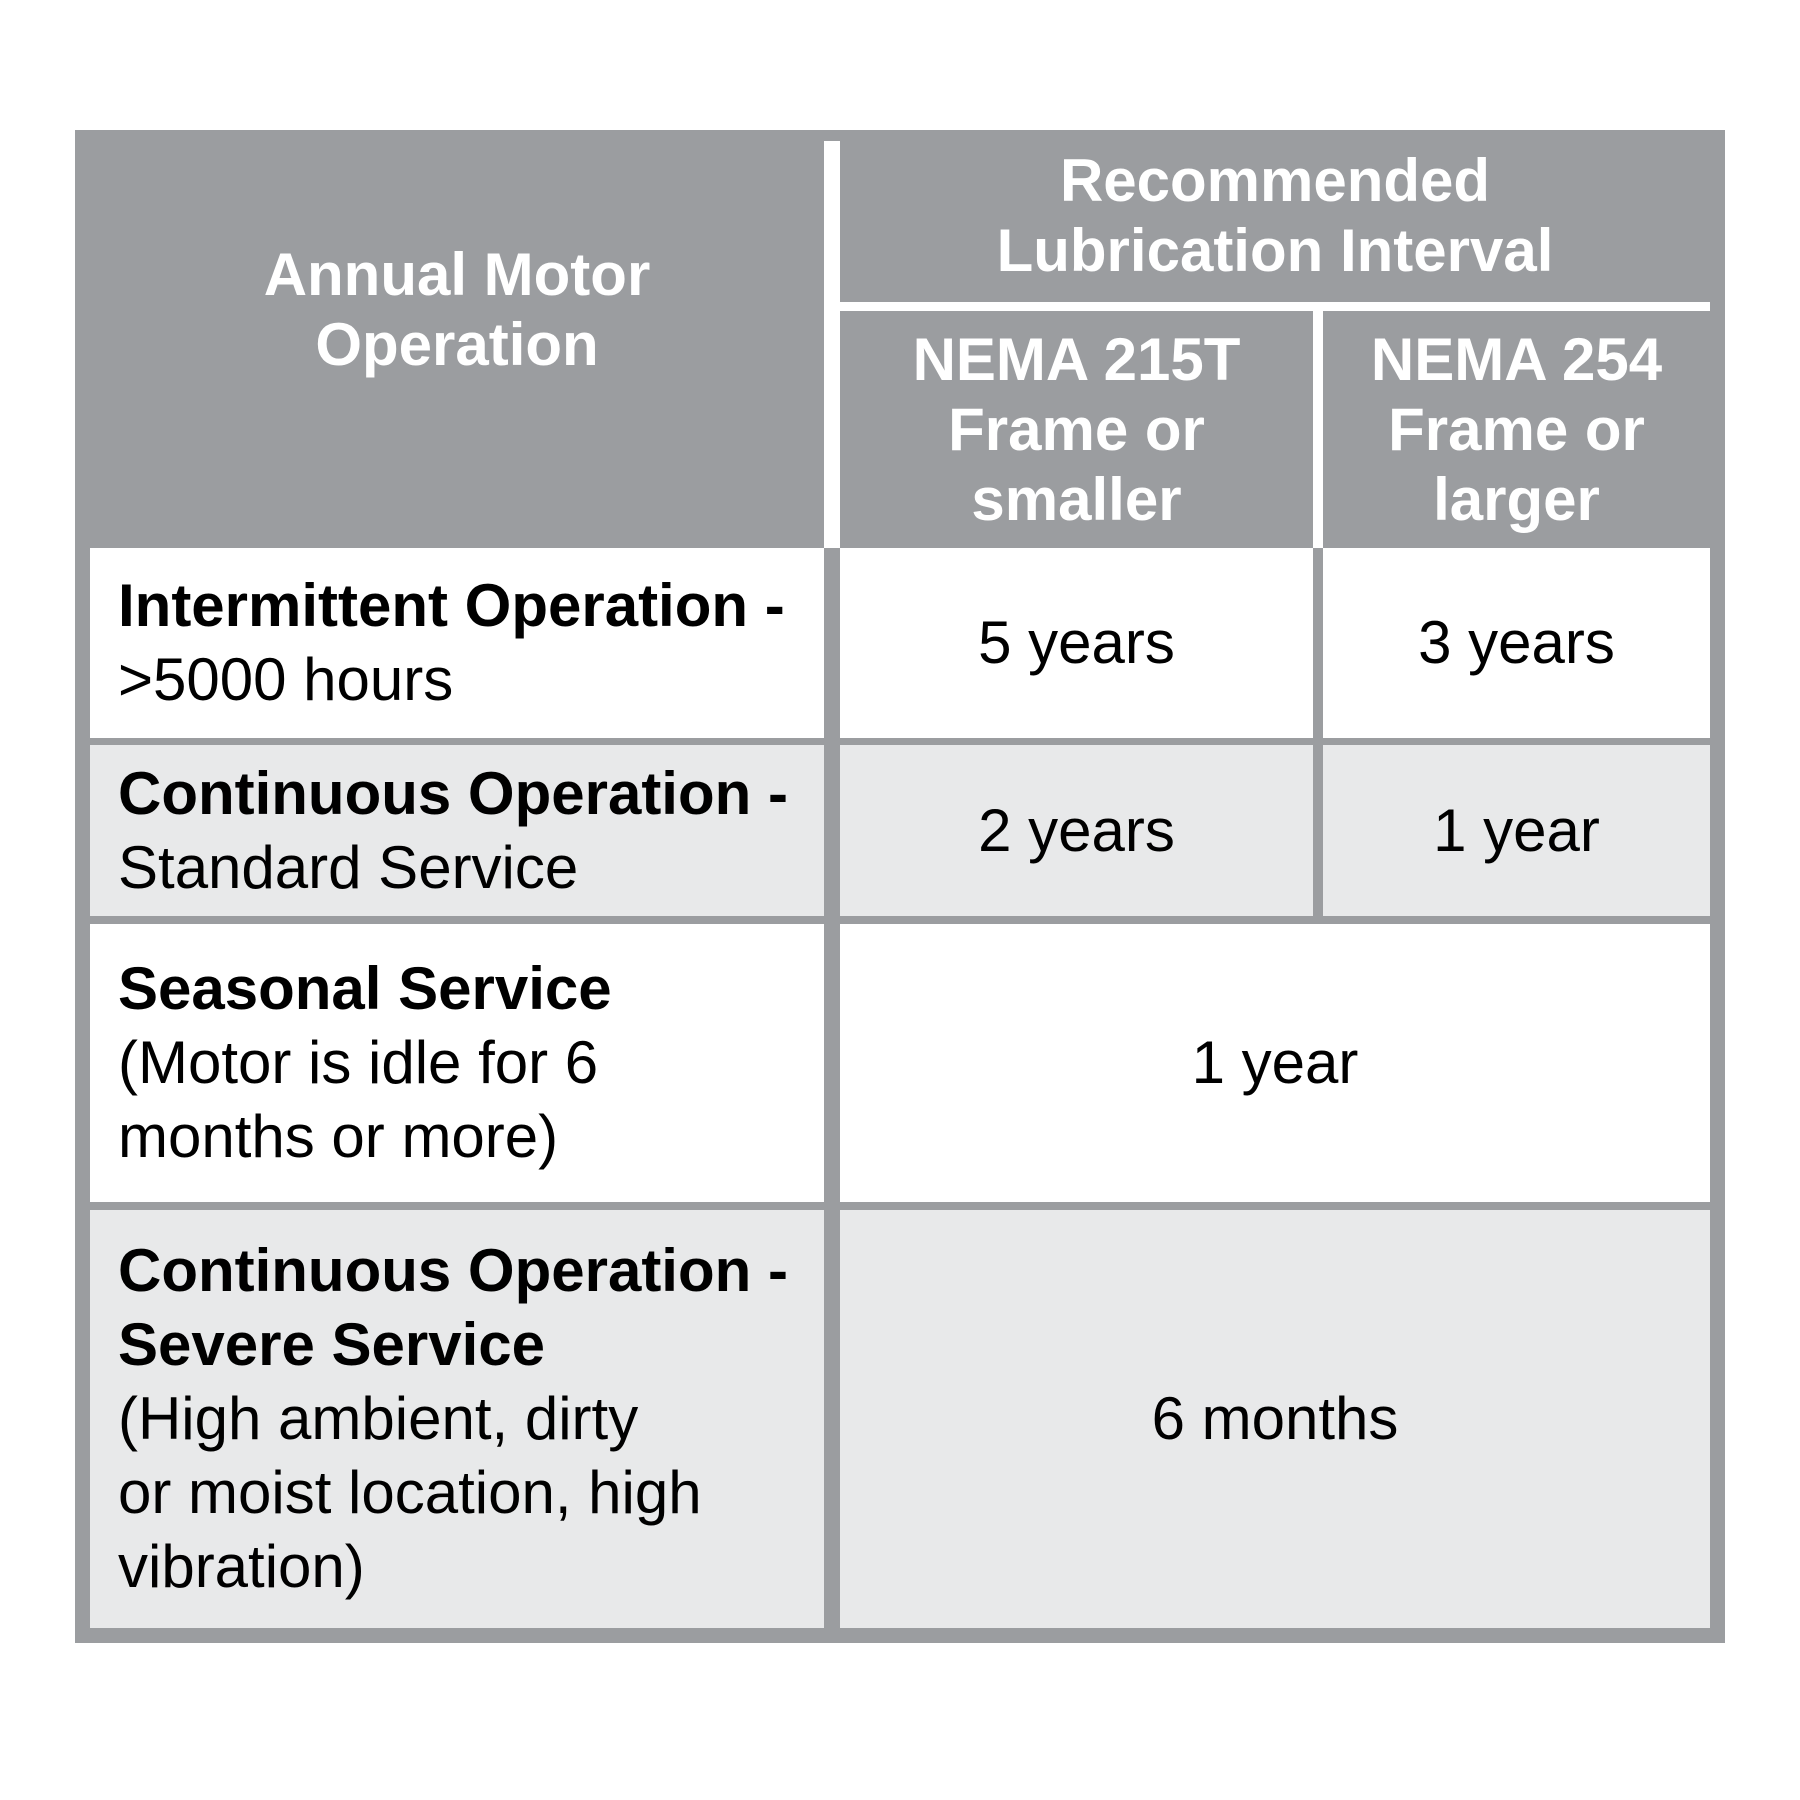 The width and height of the screenshot is (1800, 1800). Describe the element at coordinates (453, 793) in the screenshot. I see `row-continuous-standard-label-bold: Continuous Operation -` at that location.